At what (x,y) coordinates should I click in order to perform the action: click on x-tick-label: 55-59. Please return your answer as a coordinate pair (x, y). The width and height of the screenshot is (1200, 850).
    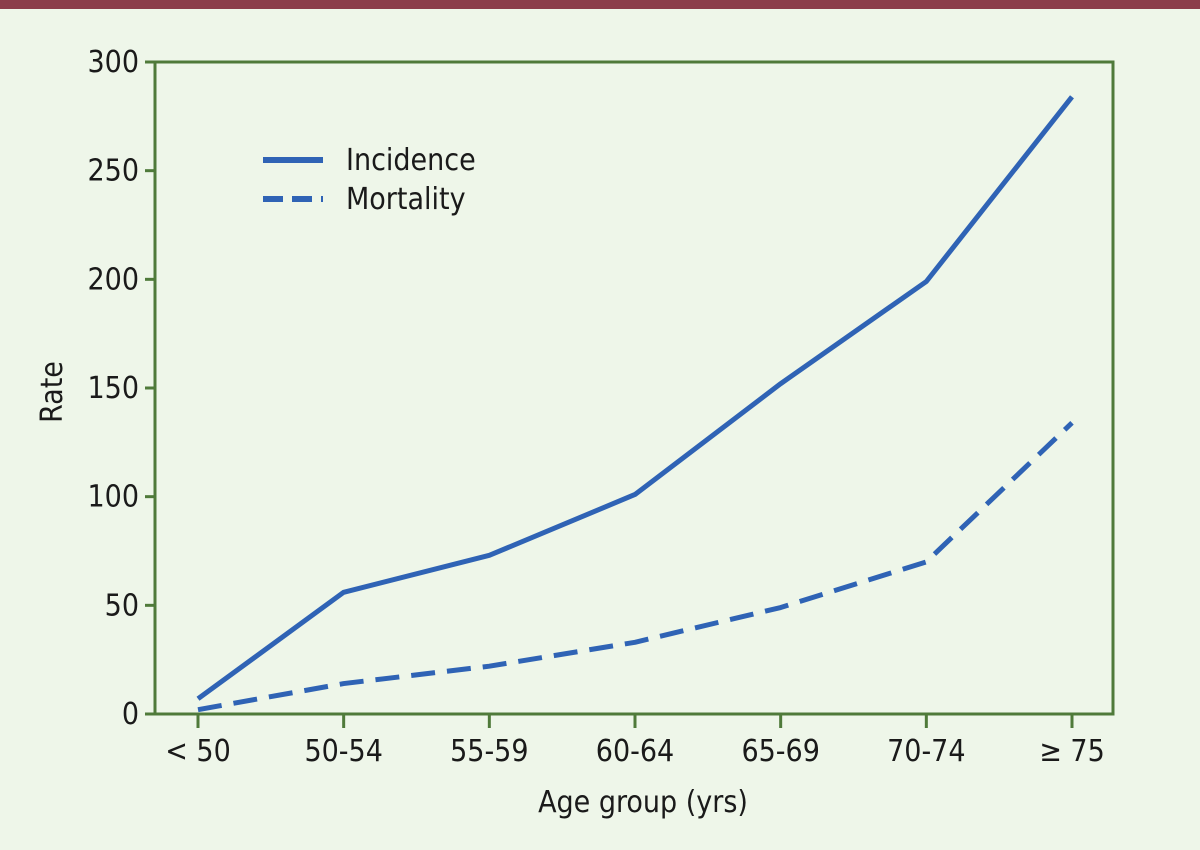
    Looking at the image, I should click on (489, 751).